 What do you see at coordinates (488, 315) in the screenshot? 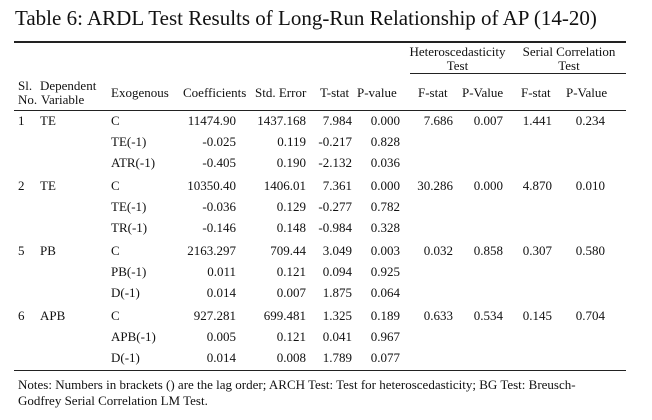
I see `cell-hp: 0.534` at bounding box center [488, 315].